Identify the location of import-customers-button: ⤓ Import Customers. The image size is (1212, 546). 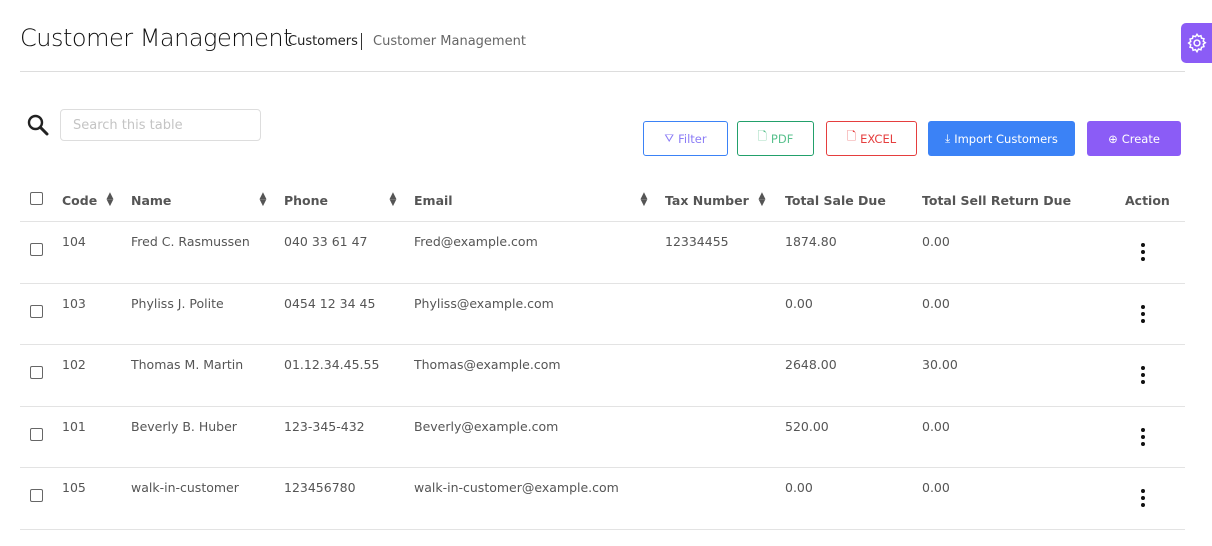
(1001, 138).